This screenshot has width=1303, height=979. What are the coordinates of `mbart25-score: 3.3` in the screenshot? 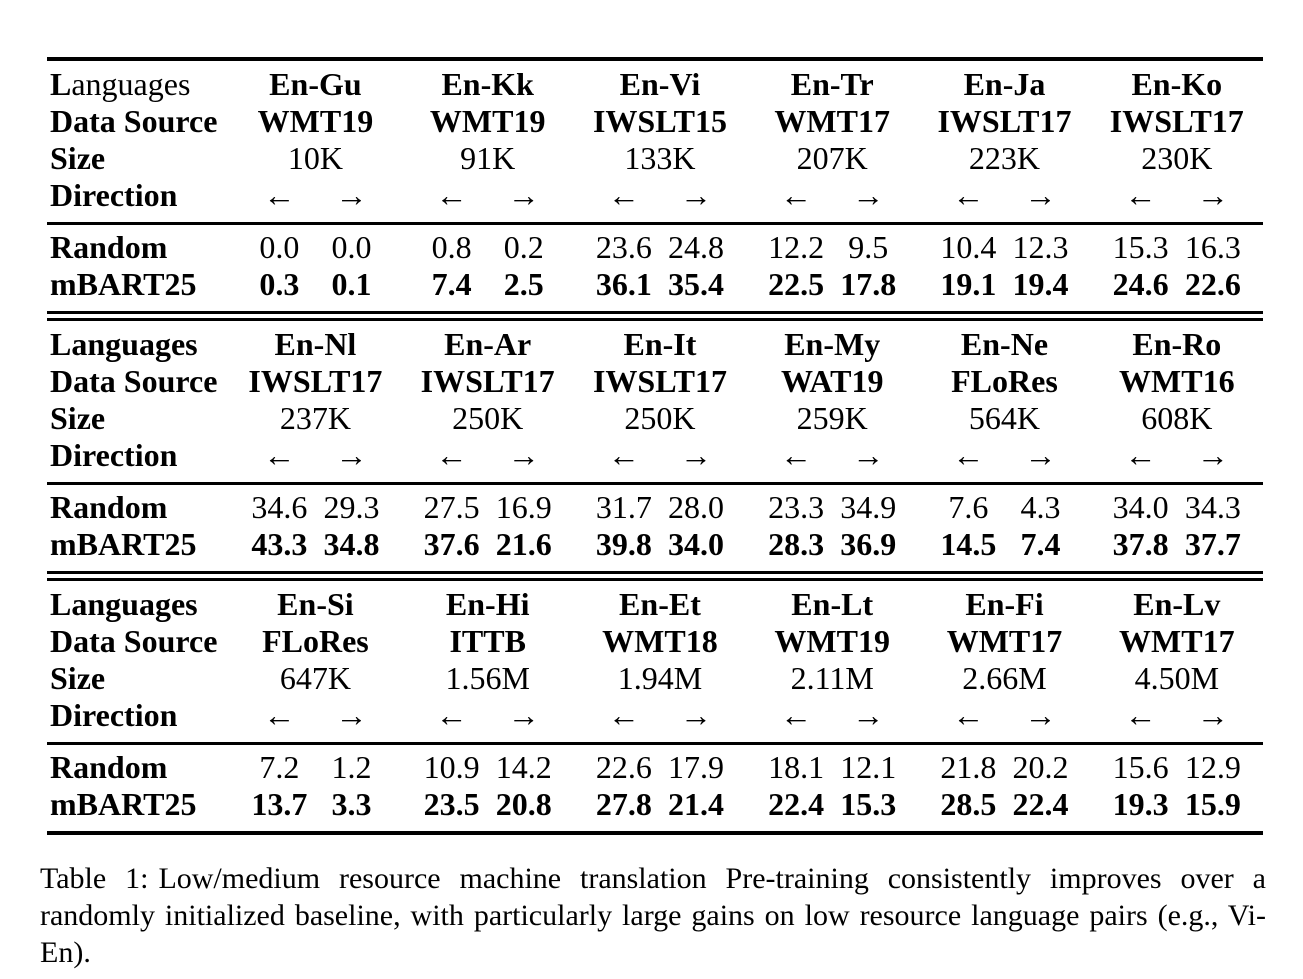 It's located at (351, 804).